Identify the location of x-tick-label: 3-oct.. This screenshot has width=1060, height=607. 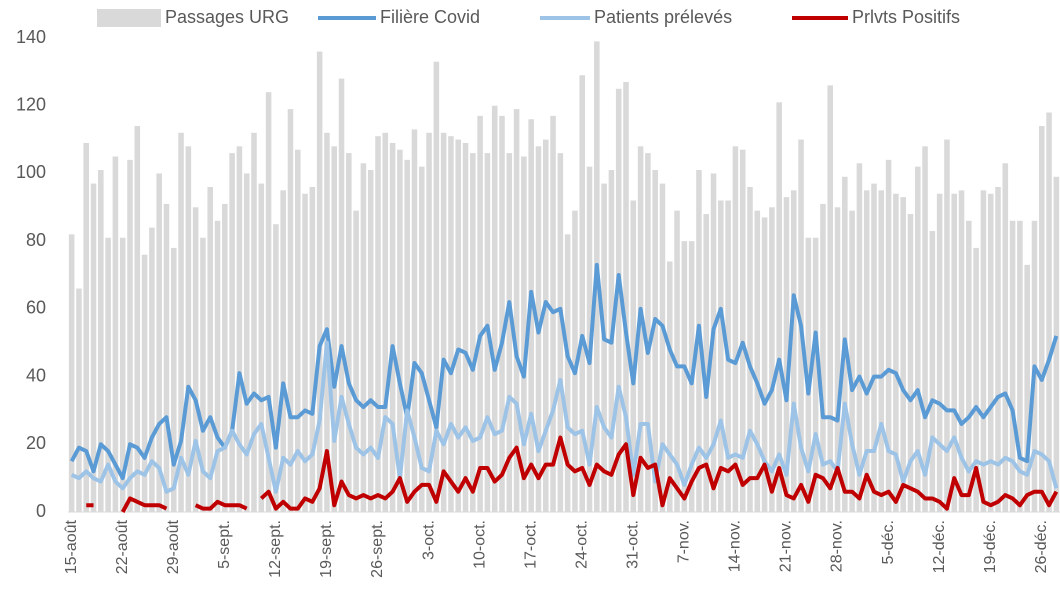
(428, 540).